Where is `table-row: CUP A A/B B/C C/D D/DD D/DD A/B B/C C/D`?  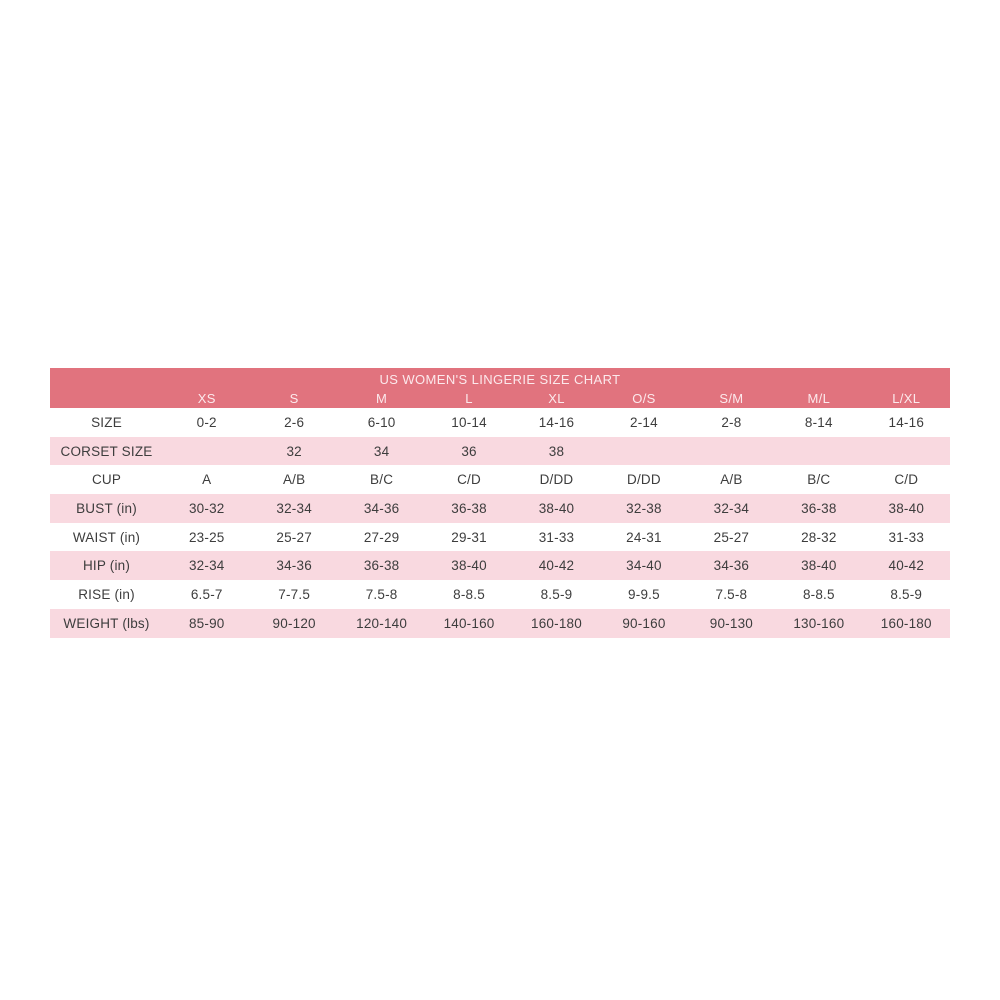 table-row: CUP A A/B B/C C/D D/DD D/DD A/B B/C C/D is located at coordinates (500, 480).